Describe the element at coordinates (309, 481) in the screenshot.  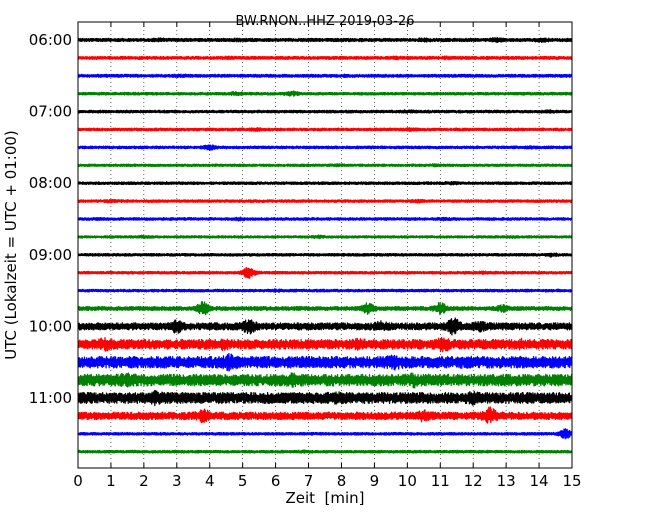
I see `x-tick-label: 7` at that location.